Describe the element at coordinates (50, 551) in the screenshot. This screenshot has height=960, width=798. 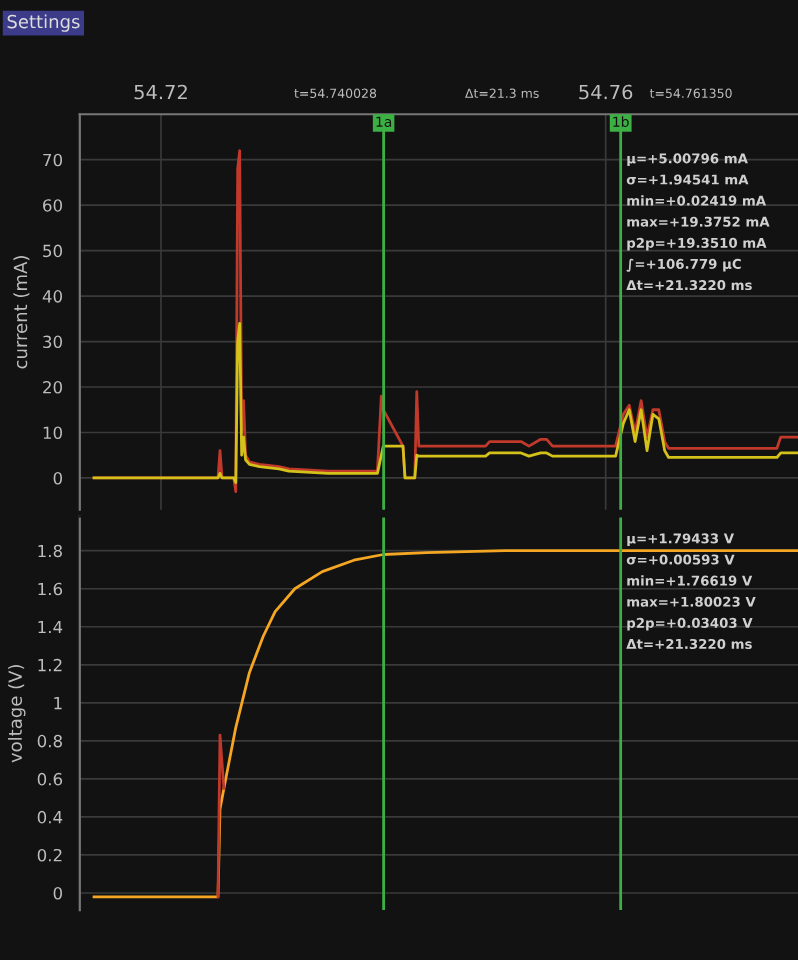
I see `y-tick-label: 1.8` at that location.